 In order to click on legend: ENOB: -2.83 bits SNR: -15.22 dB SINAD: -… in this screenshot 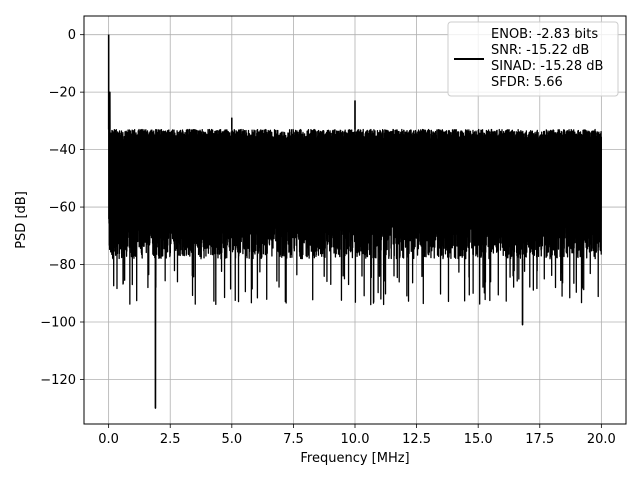, I will do `click(533, 59)`.